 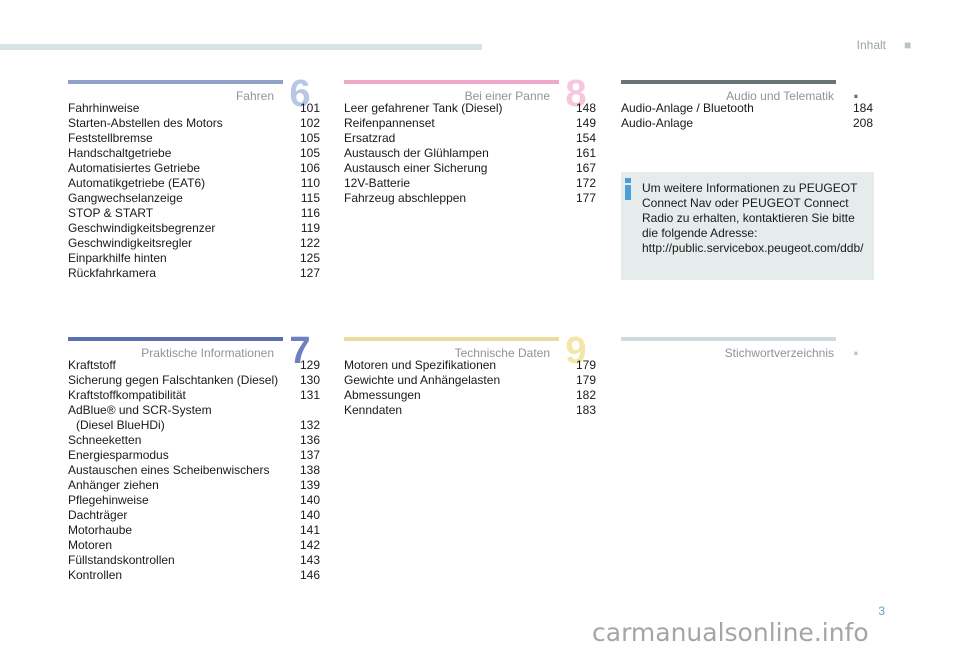 I want to click on toc-entry-page: 172, so click(x=585, y=183).